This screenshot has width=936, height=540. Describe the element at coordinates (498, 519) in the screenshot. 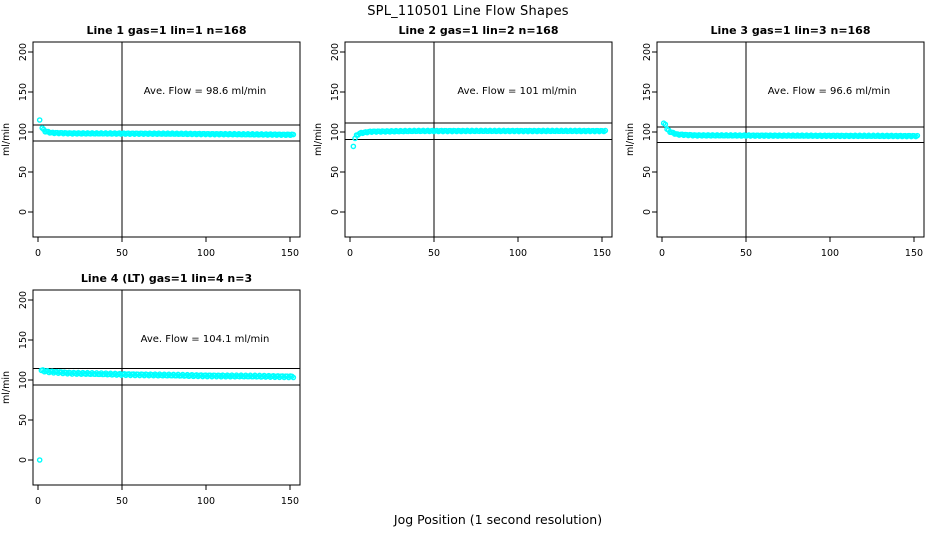

I see `x-axis-label: Jog Position (1 second resolution)` at that location.